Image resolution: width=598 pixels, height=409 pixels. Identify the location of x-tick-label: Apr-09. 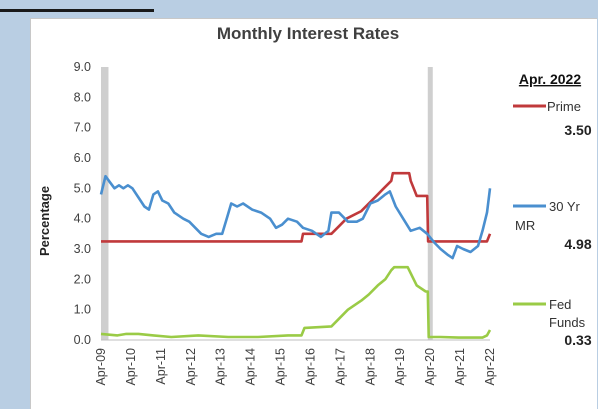
(101, 367).